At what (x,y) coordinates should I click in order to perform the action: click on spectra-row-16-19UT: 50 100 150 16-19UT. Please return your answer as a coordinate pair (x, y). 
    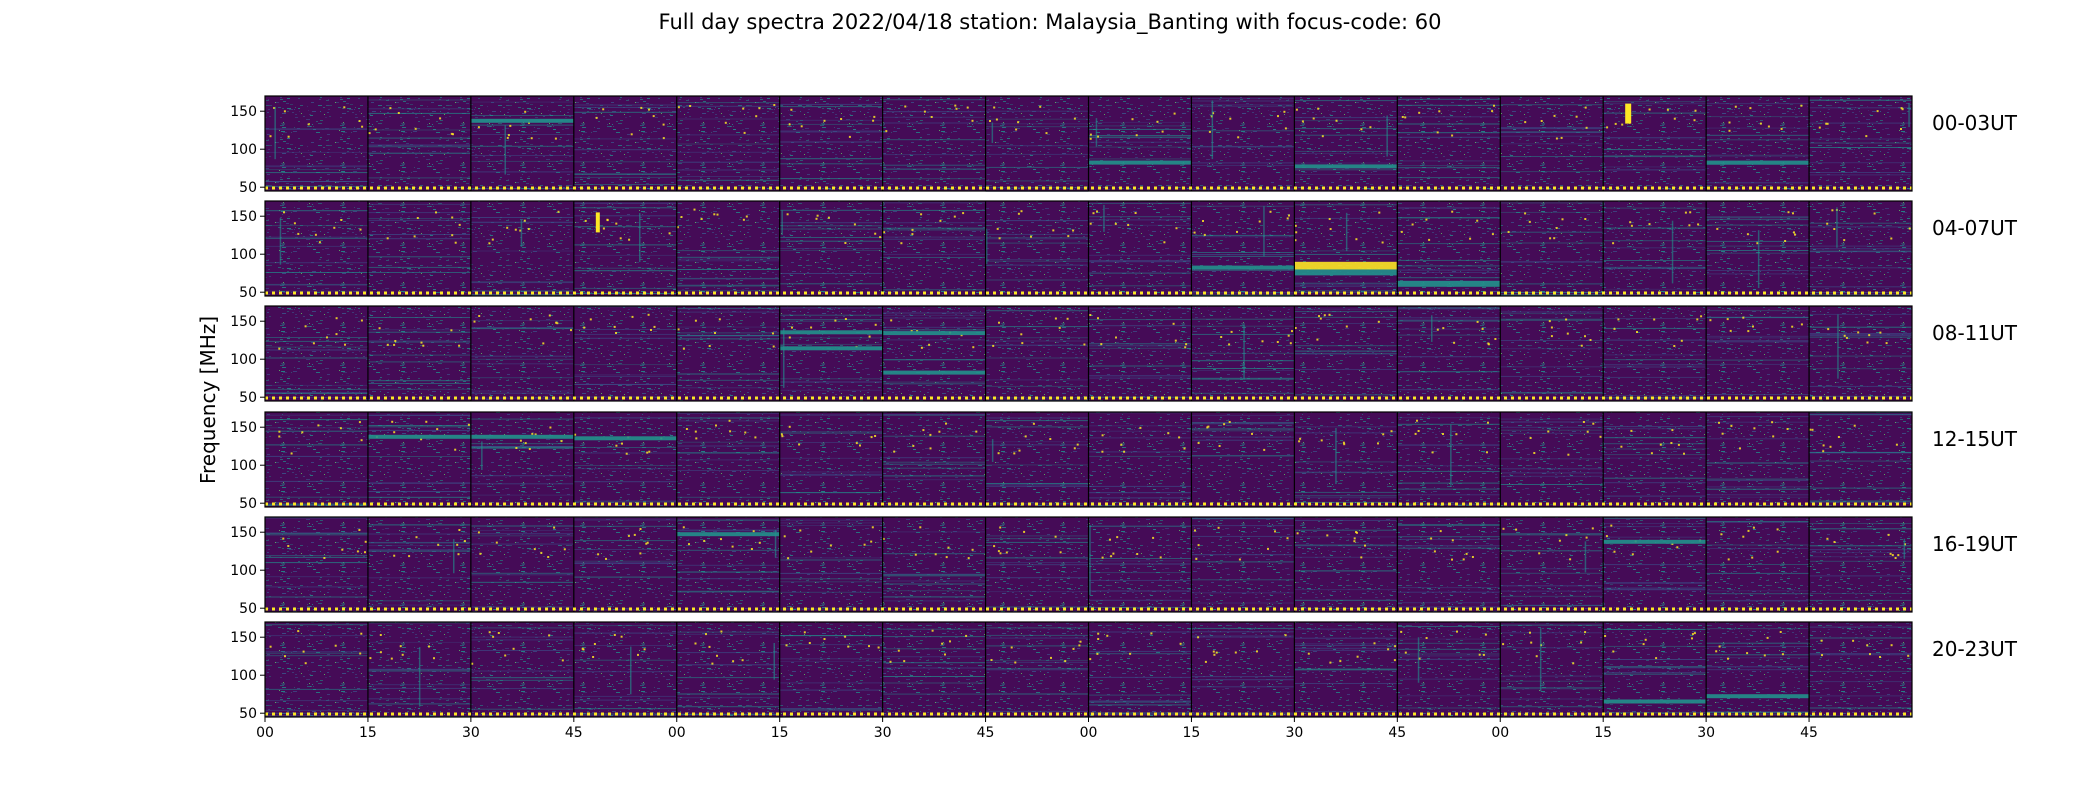
    Looking at the image, I should click on (1124, 566).